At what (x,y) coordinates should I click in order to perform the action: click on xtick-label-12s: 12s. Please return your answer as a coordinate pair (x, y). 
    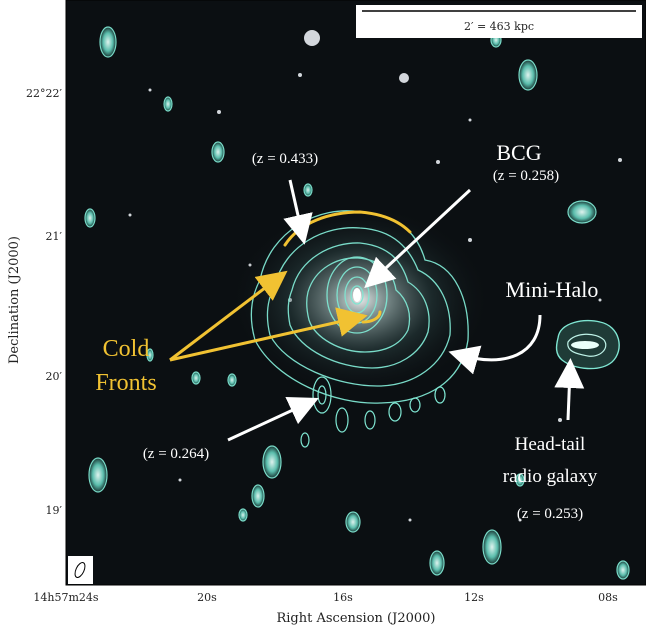
    Looking at the image, I should click on (474, 597).